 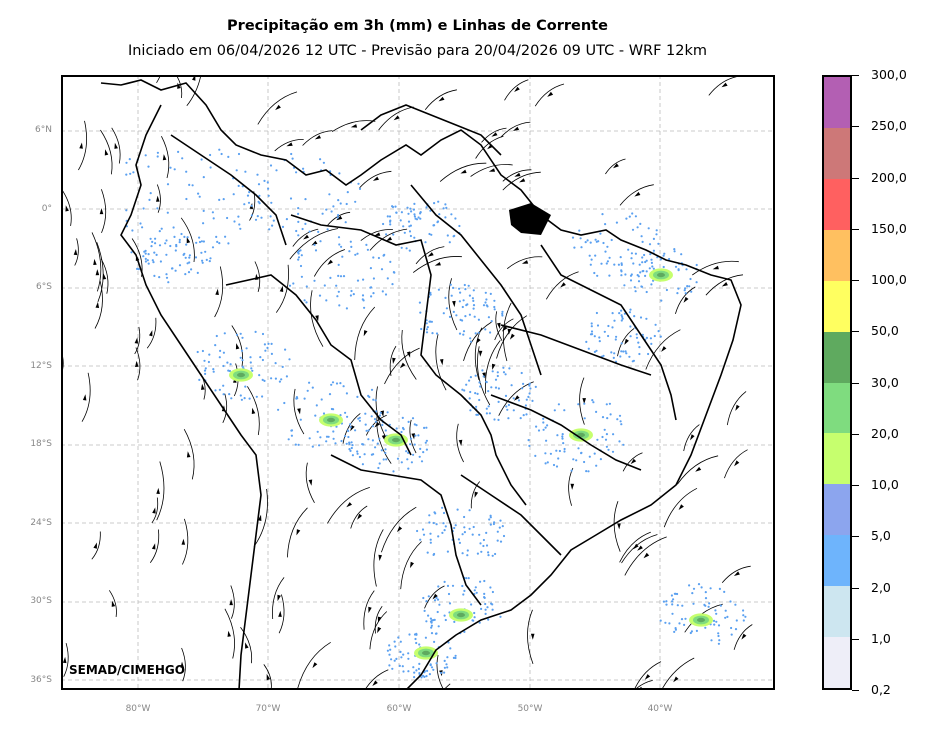 What do you see at coordinates (241, 375) in the screenshot?
I see `precip-core` at bounding box center [241, 375].